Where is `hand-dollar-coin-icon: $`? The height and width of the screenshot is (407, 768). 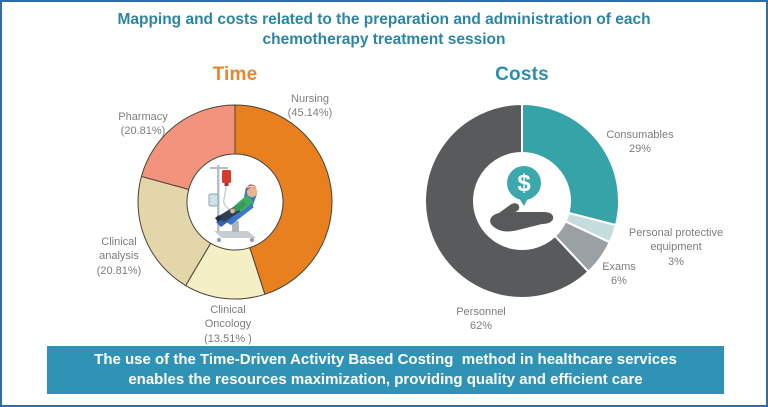 hand-dollar-coin-icon: $ is located at coordinates (522, 199).